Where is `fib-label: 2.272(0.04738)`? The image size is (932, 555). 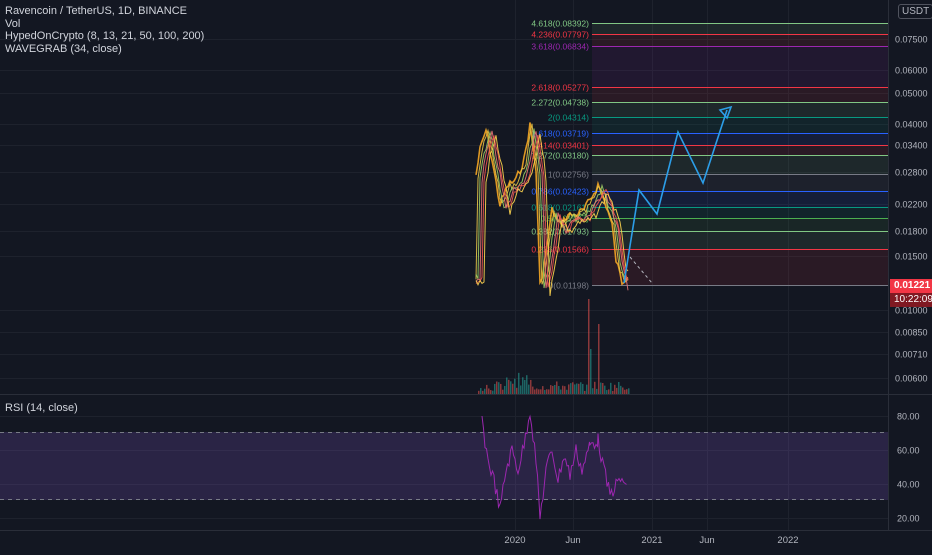 fib-label: 2.272(0.04738) is located at coordinates (560, 103).